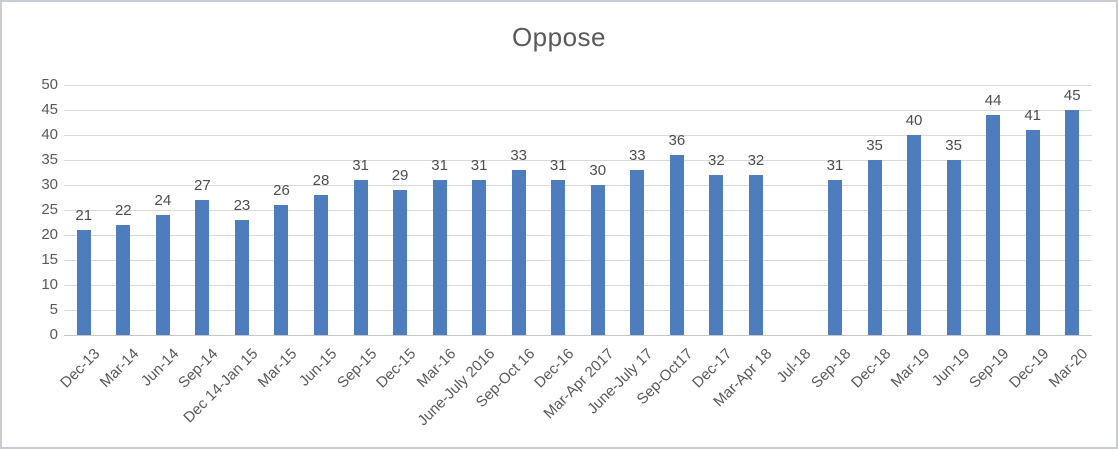  What do you see at coordinates (1072, 95) in the screenshot?
I see `bar-value-label: 45` at bounding box center [1072, 95].